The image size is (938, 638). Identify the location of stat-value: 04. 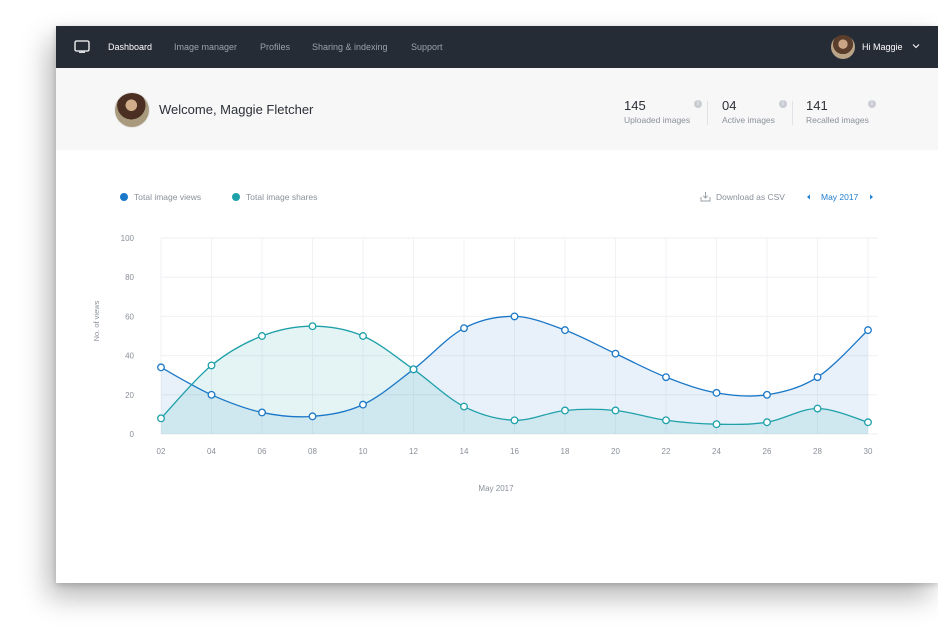
(729, 105).